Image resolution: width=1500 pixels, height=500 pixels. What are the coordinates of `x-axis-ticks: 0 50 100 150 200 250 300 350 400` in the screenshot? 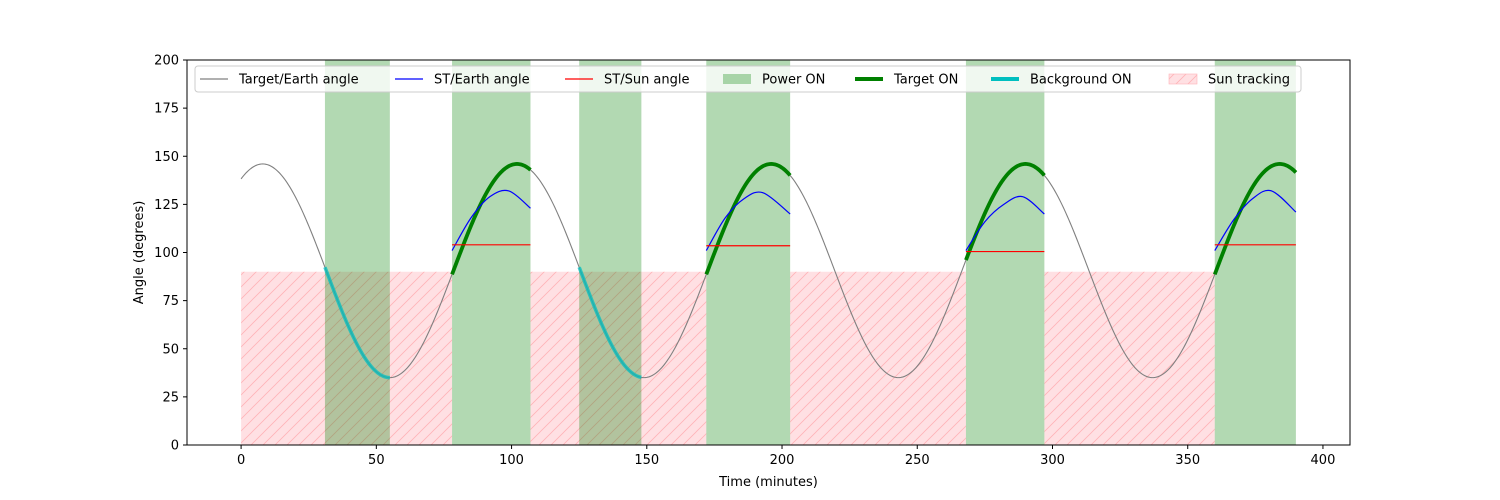 It's located at (786, 456).